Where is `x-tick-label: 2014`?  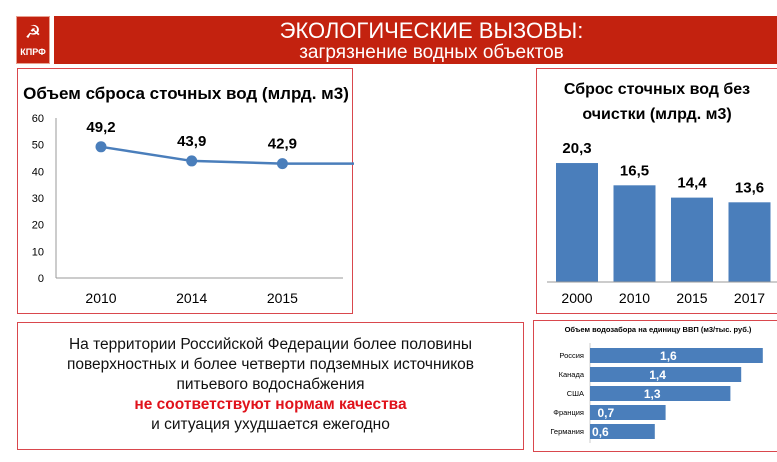
x-tick-label: 2014 is located at coordinates (191, 298).